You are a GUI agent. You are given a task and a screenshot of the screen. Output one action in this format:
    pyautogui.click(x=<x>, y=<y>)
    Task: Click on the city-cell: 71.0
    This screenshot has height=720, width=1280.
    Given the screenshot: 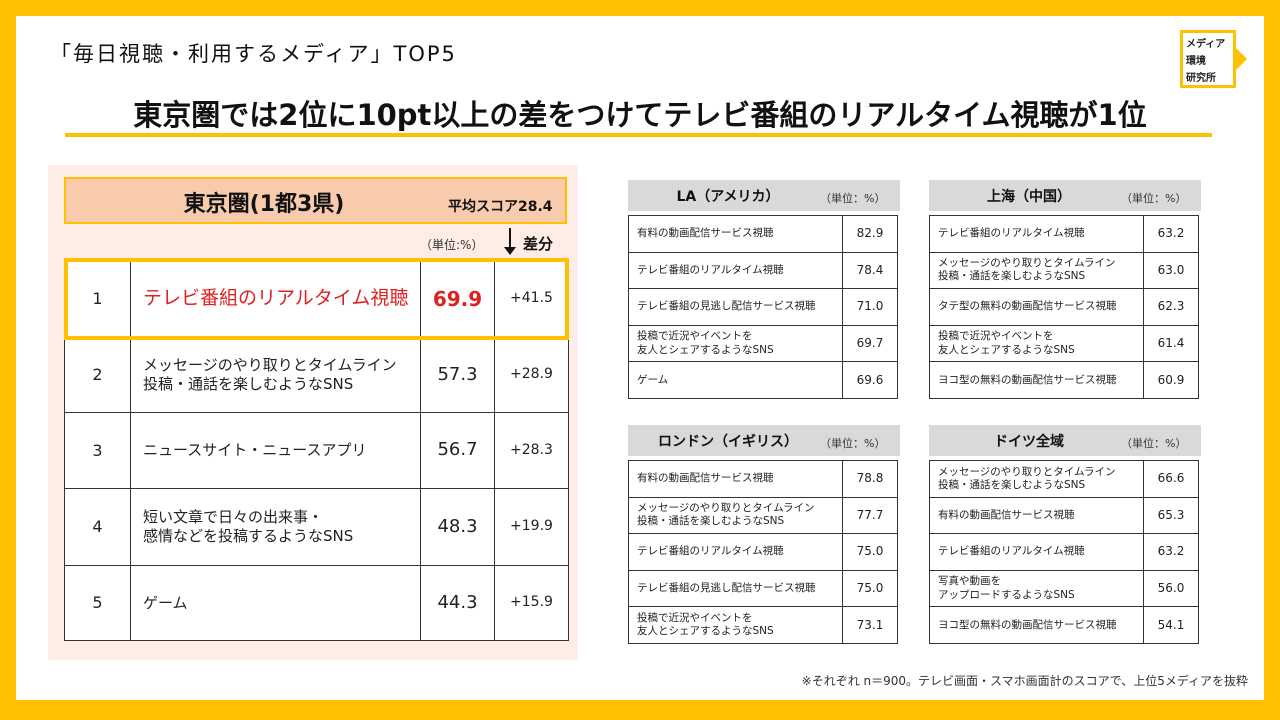 What is the action you would take?
    pyautogui.click(x=870, y=307)
    